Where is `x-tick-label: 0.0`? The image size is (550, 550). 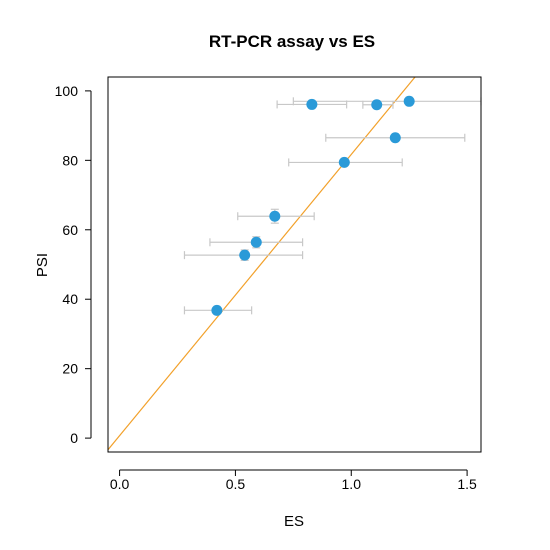 x-tick-label: 0.0 is located at coordinates (120, 484).